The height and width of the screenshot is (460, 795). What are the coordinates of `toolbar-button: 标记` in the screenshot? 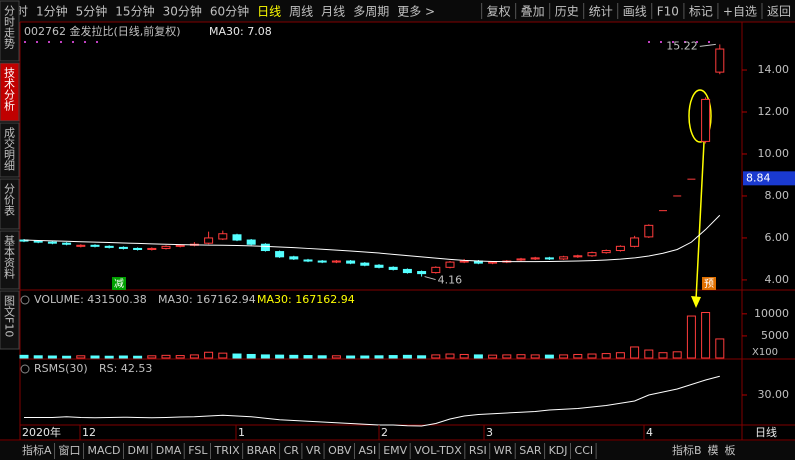 It's located at (701, 12).